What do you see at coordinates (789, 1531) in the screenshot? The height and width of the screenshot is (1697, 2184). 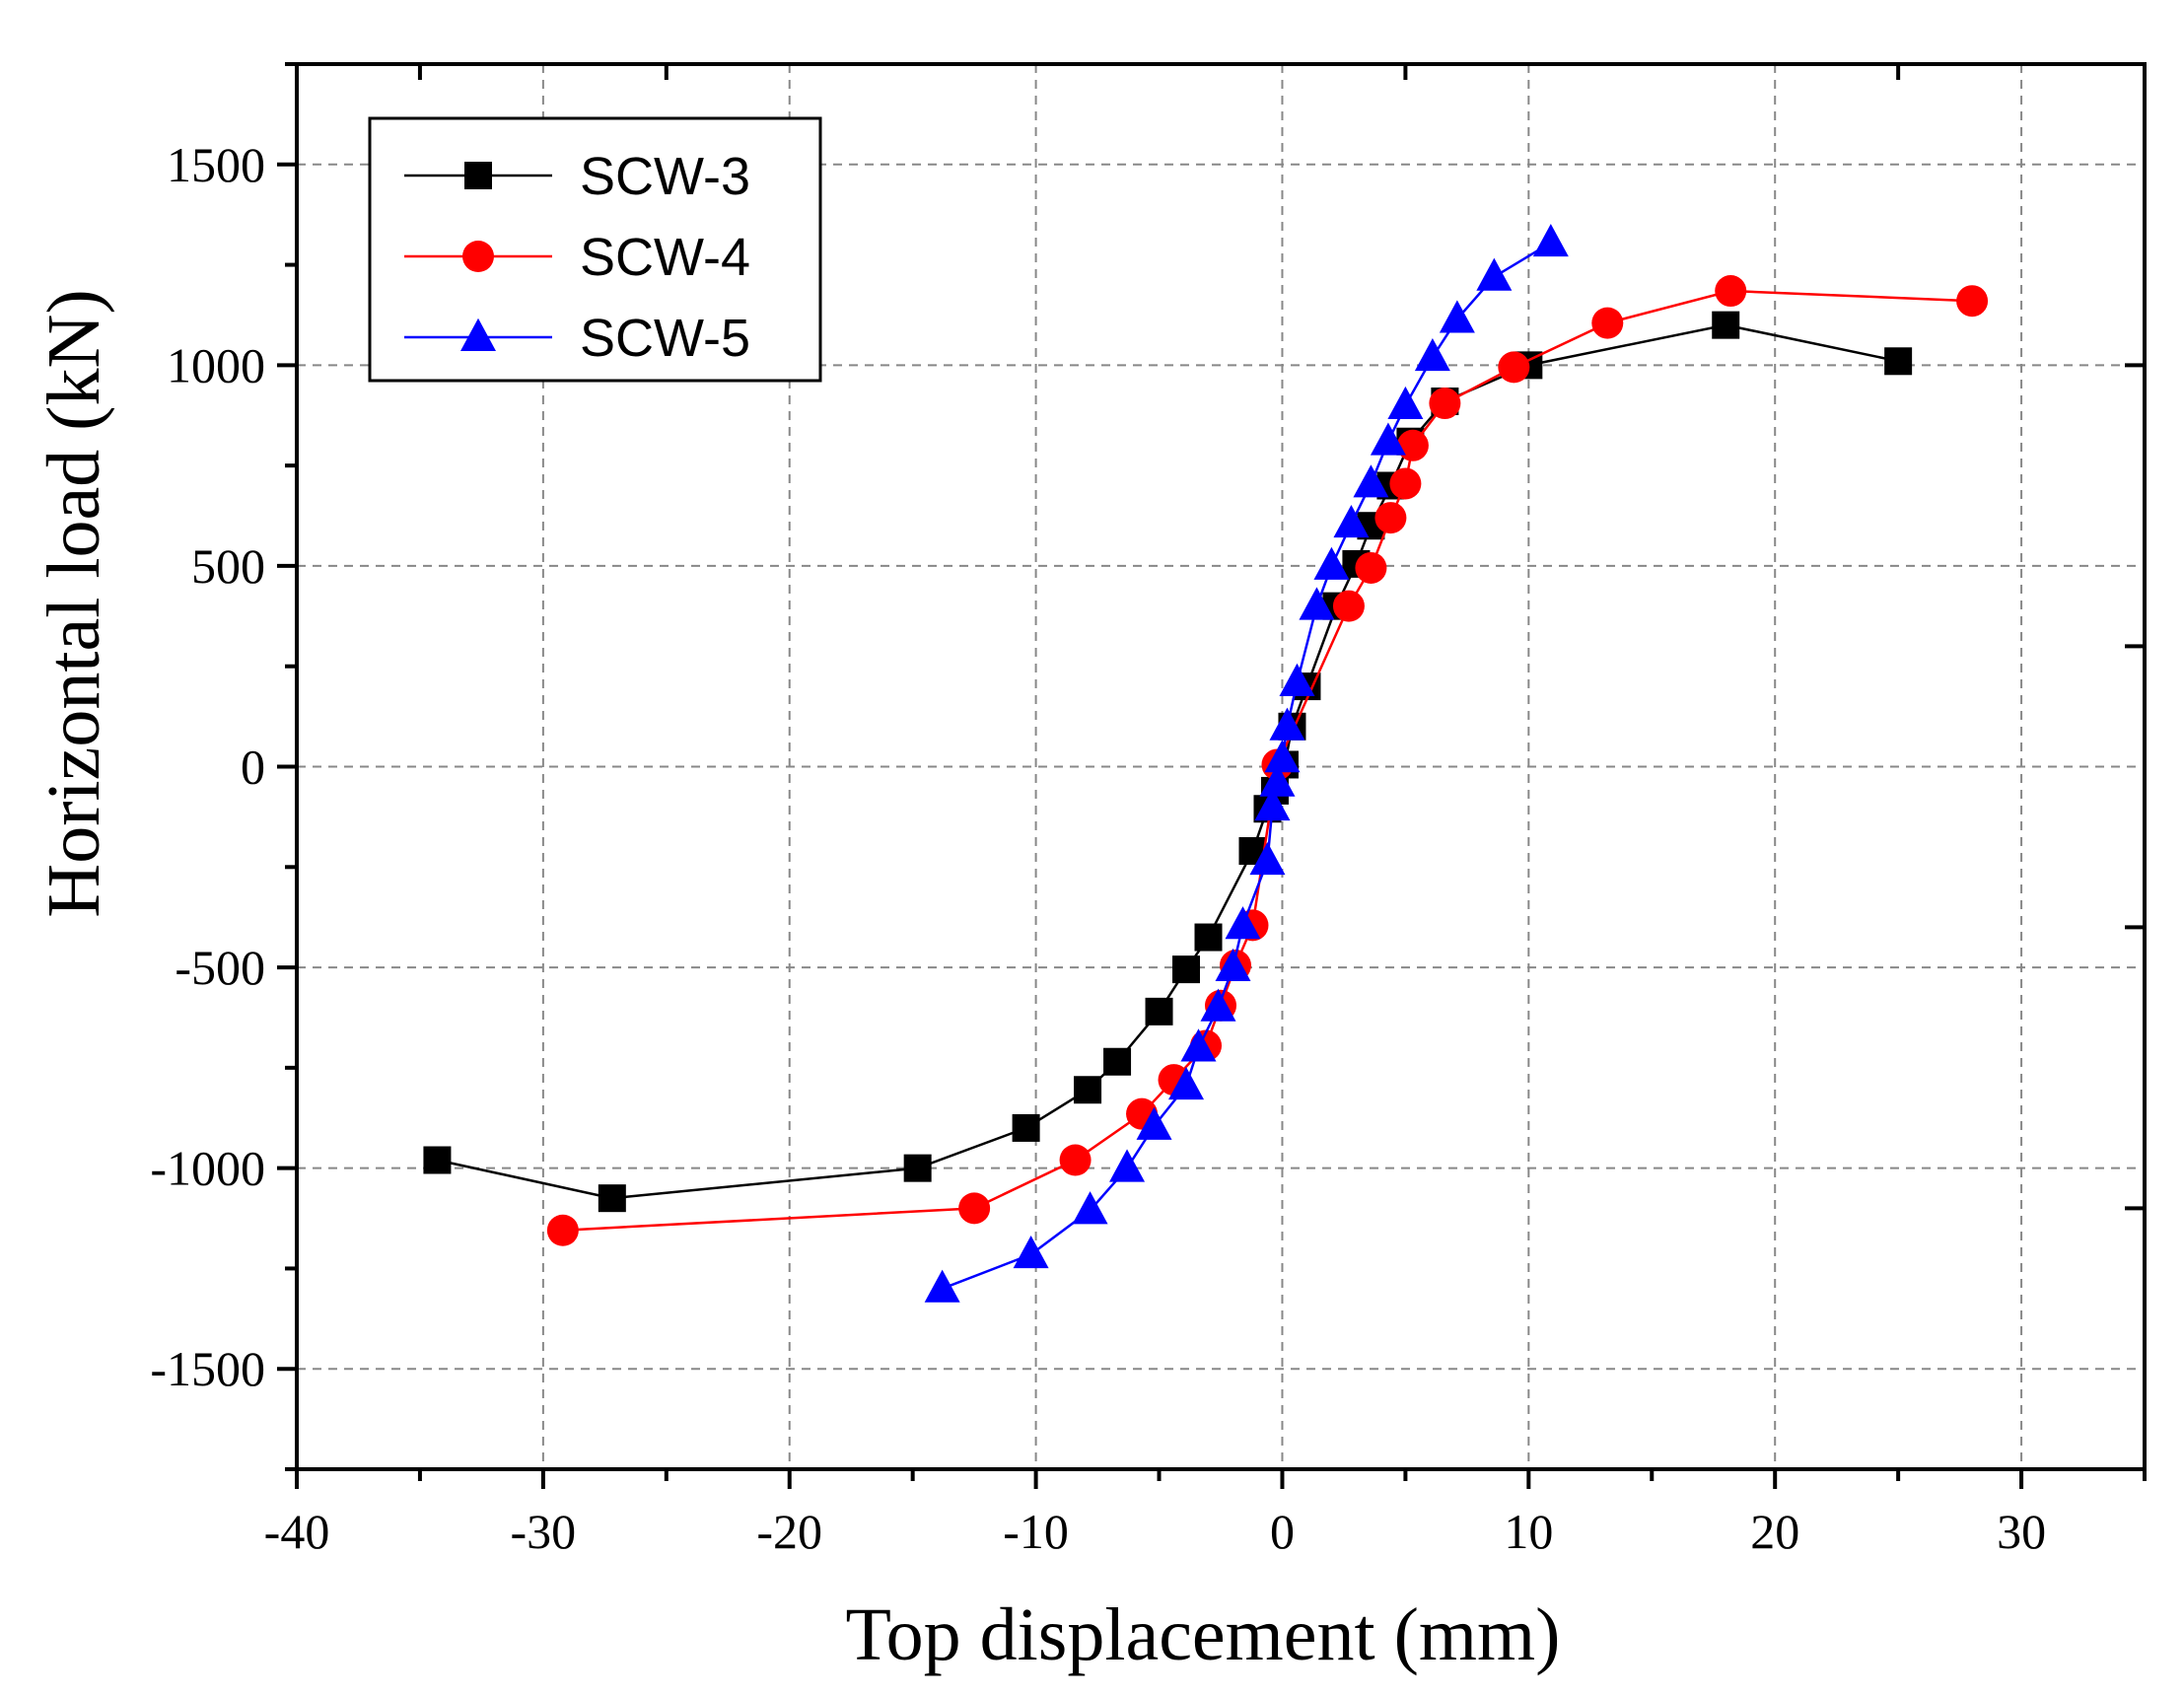 I see `x-tick-label: -20` at bounding box center [789, 1531].